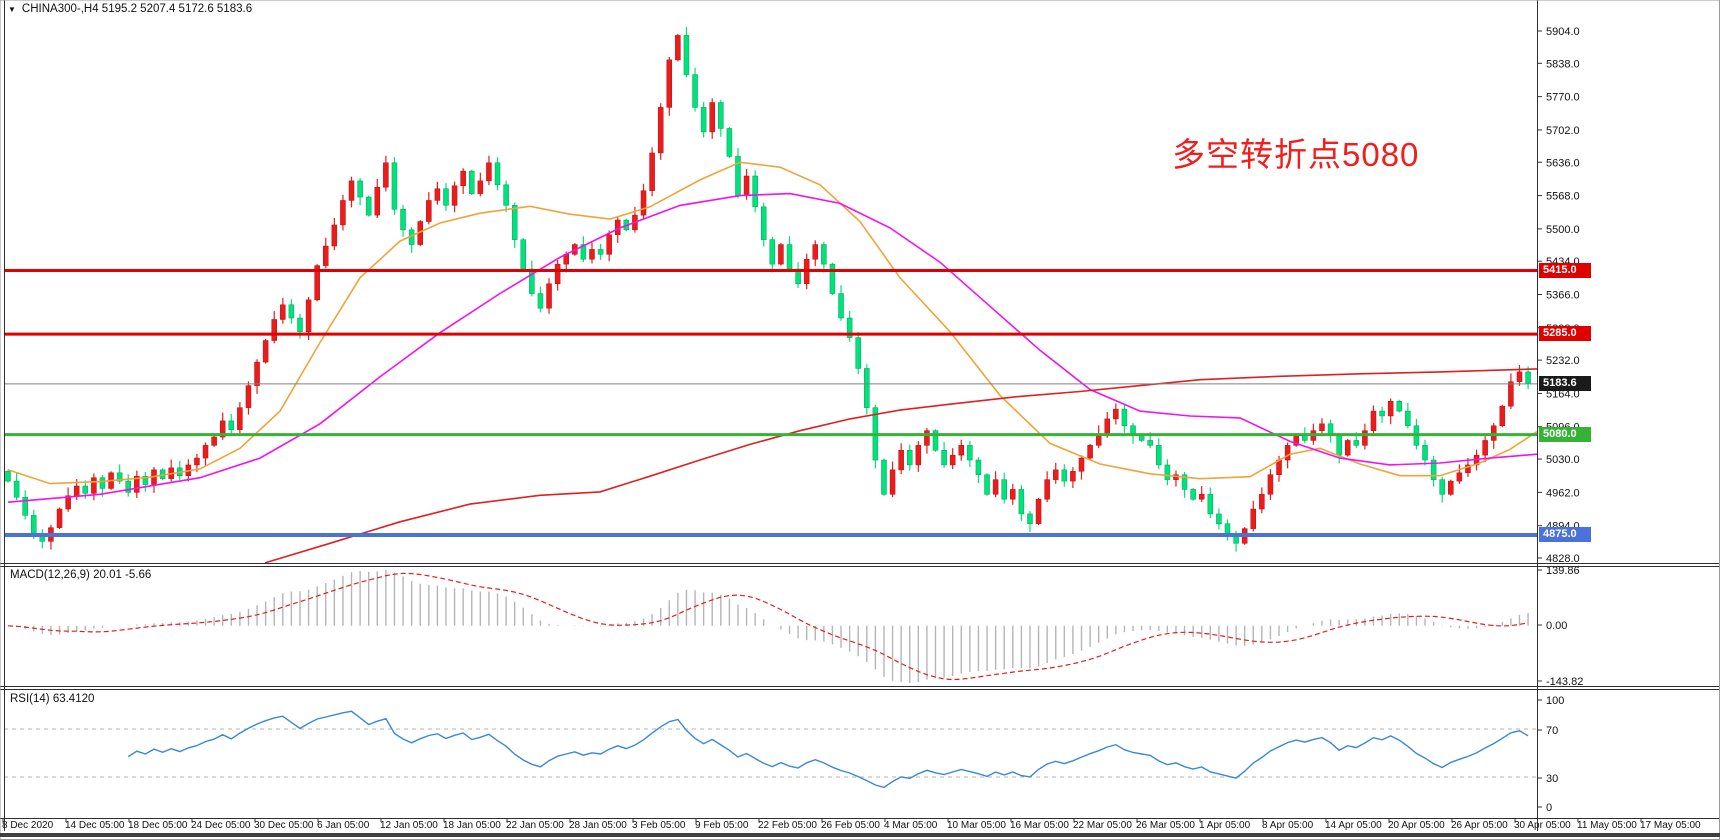 Image resolution: width=1720 pixels, height=840 pixels. I want to click on svg-text: 14 Apr 05:00, so click(1353, 825).